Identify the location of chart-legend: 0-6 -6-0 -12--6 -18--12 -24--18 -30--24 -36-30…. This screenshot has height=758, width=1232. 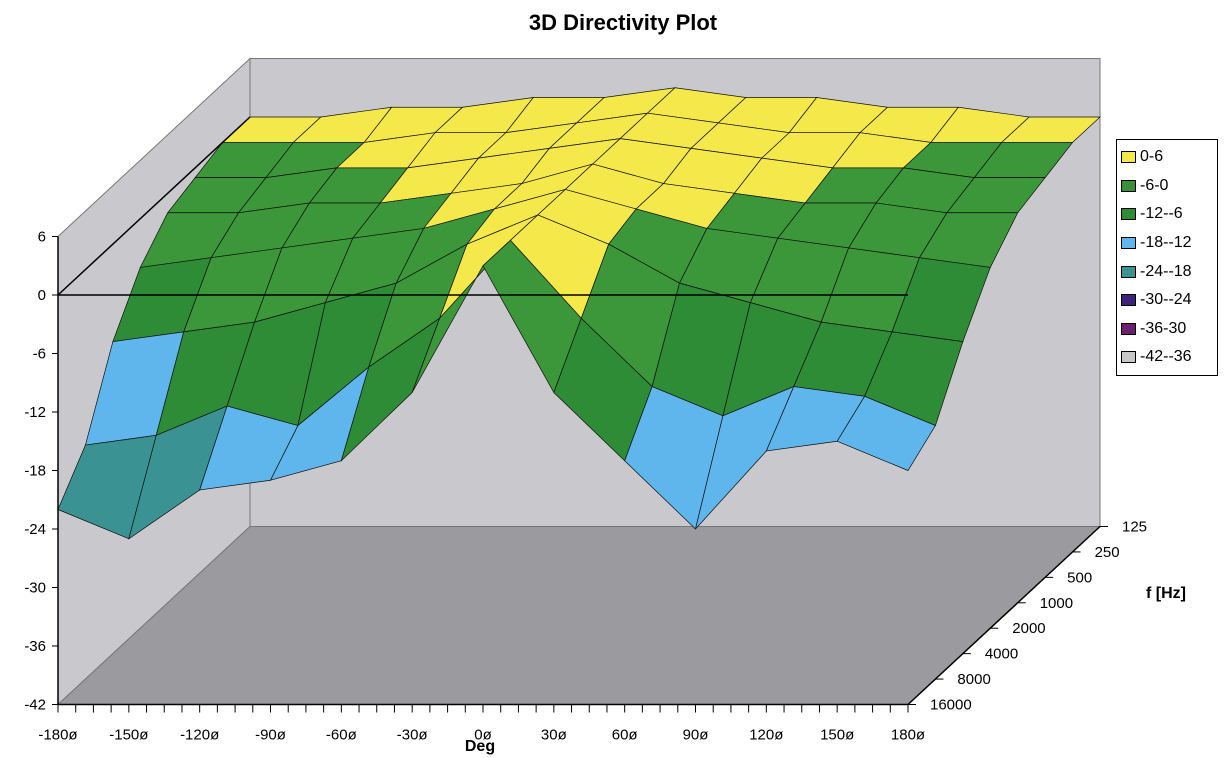
(1167, 257).